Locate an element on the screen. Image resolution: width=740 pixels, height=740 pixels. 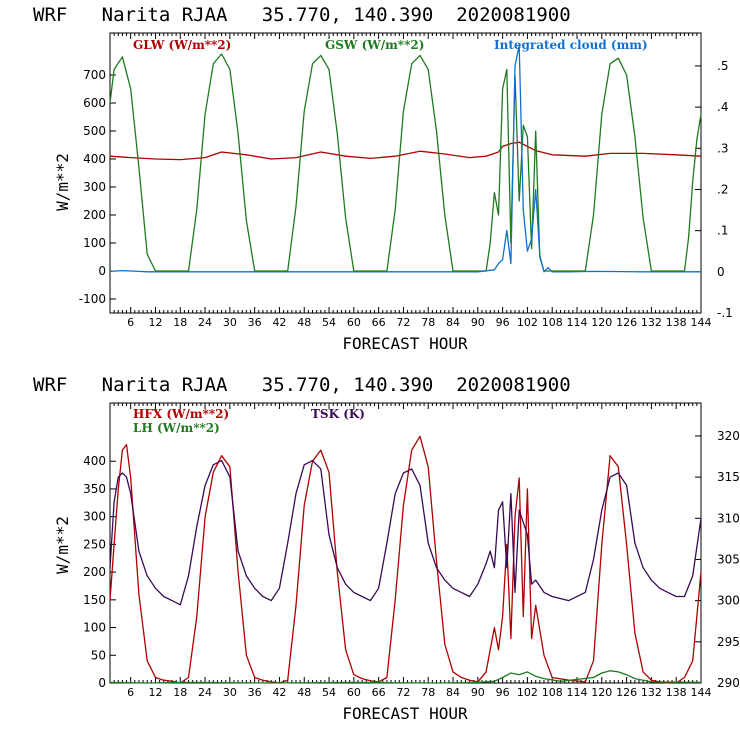
bottom-y2-tick-label: 315 is located at coordinates (728, 477).